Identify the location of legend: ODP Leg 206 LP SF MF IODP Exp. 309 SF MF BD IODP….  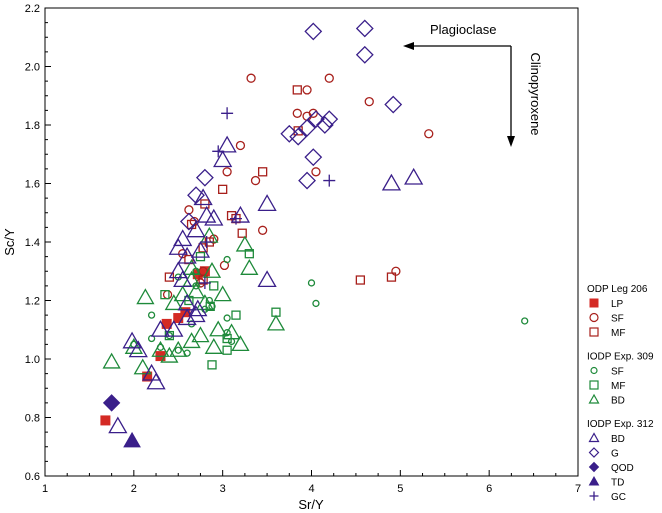
(620, 393).